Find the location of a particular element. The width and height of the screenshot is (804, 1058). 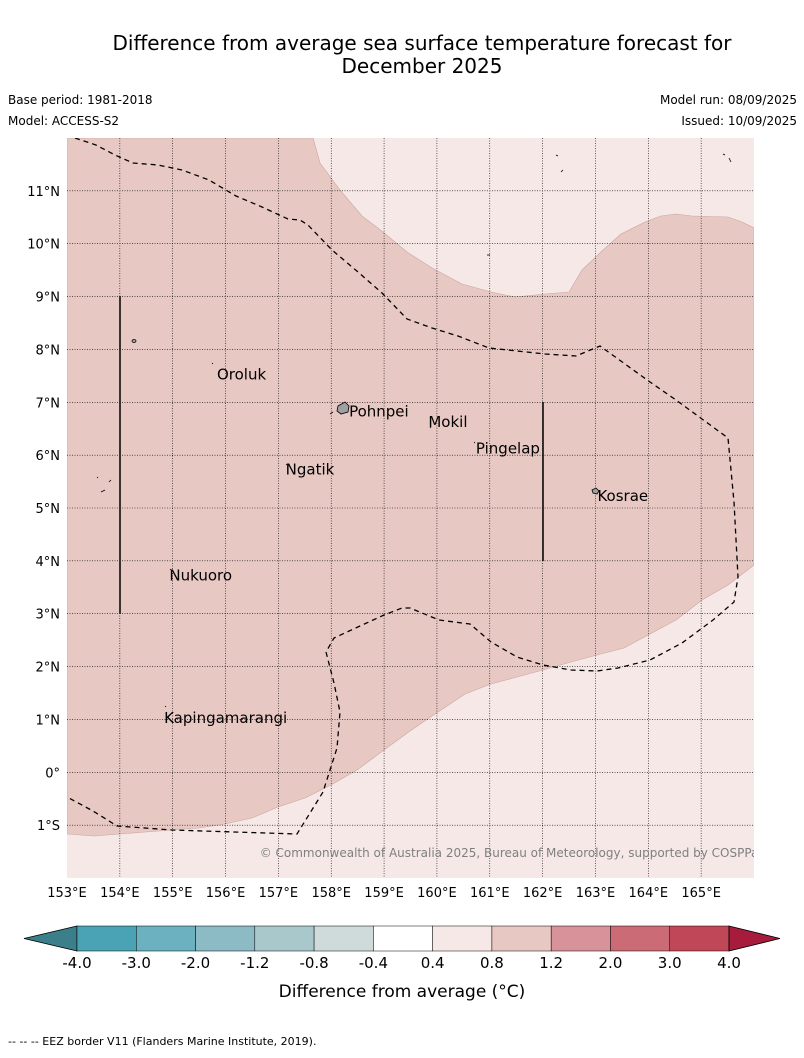

latitude-labels: 1°S 0° 1°N 2°N 3°N 4°N 5°N 6°N 7°N 8°N 9°N 10°N 11°N is located at coordinates (43, 509).